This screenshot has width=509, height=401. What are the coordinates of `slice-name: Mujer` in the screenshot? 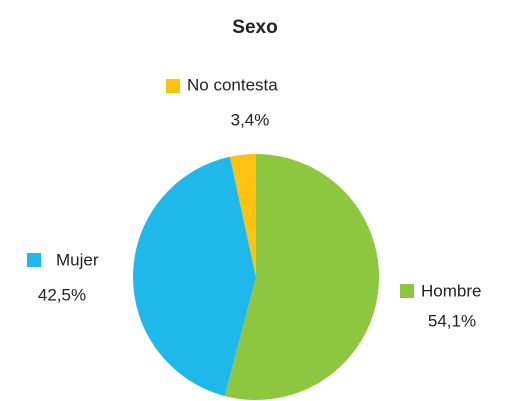 It's located at (77, 259).